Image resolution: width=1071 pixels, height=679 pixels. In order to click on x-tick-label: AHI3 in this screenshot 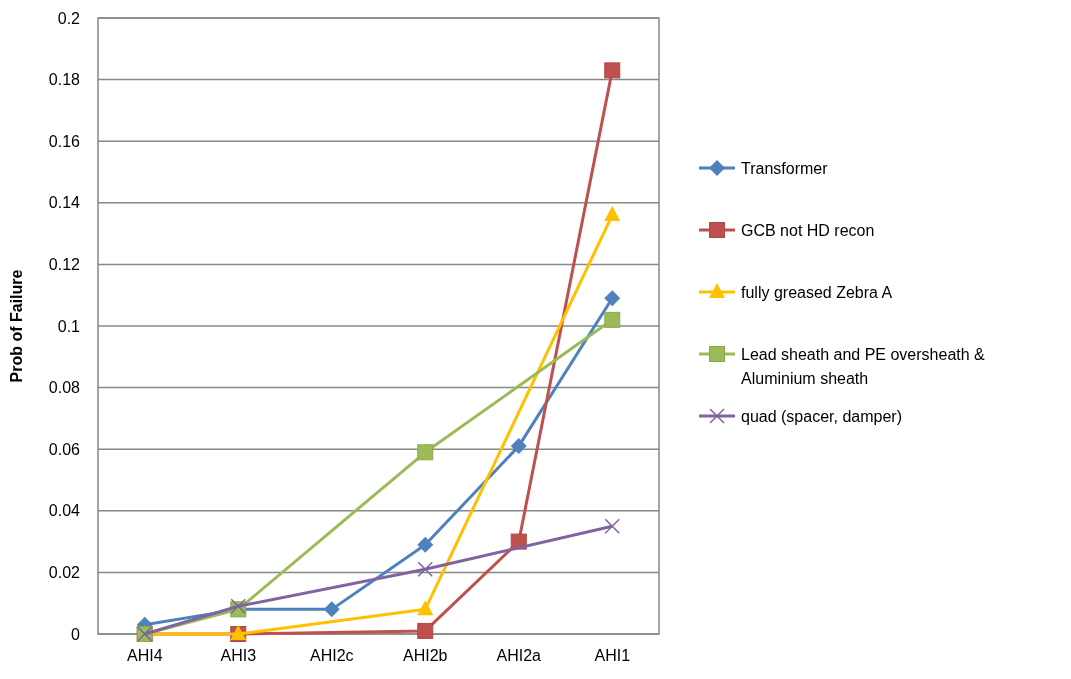, I will do `click(238, 655)`.